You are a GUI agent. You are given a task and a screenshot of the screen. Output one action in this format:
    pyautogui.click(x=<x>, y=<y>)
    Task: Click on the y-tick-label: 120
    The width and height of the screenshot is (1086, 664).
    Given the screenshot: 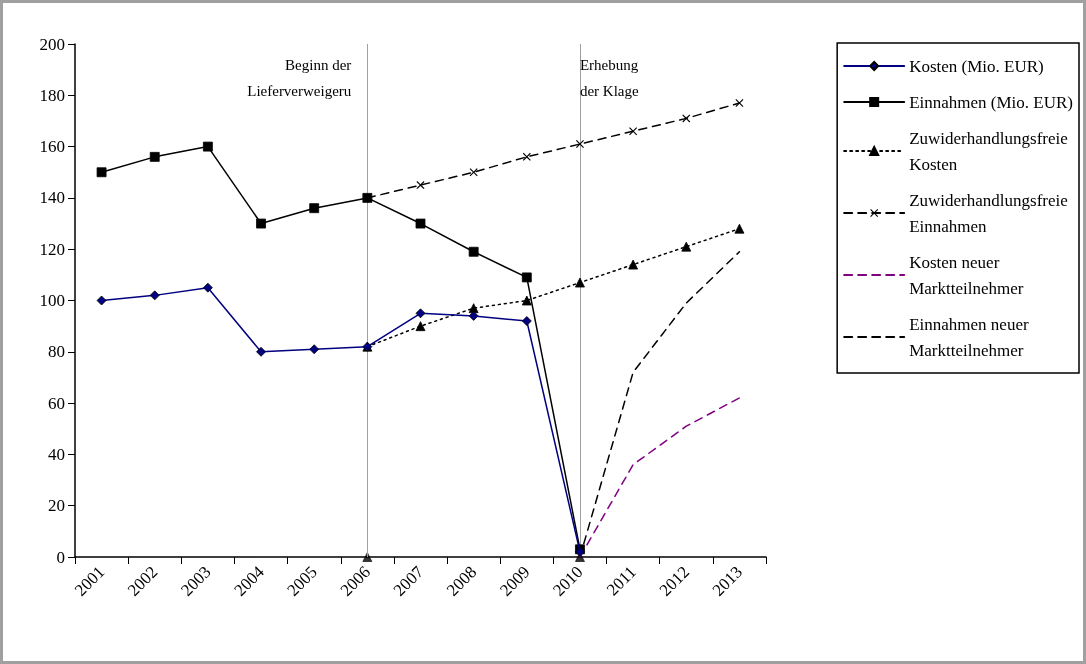 What is the action you would take?
    pyautogui.click(x=52, y=249)
    